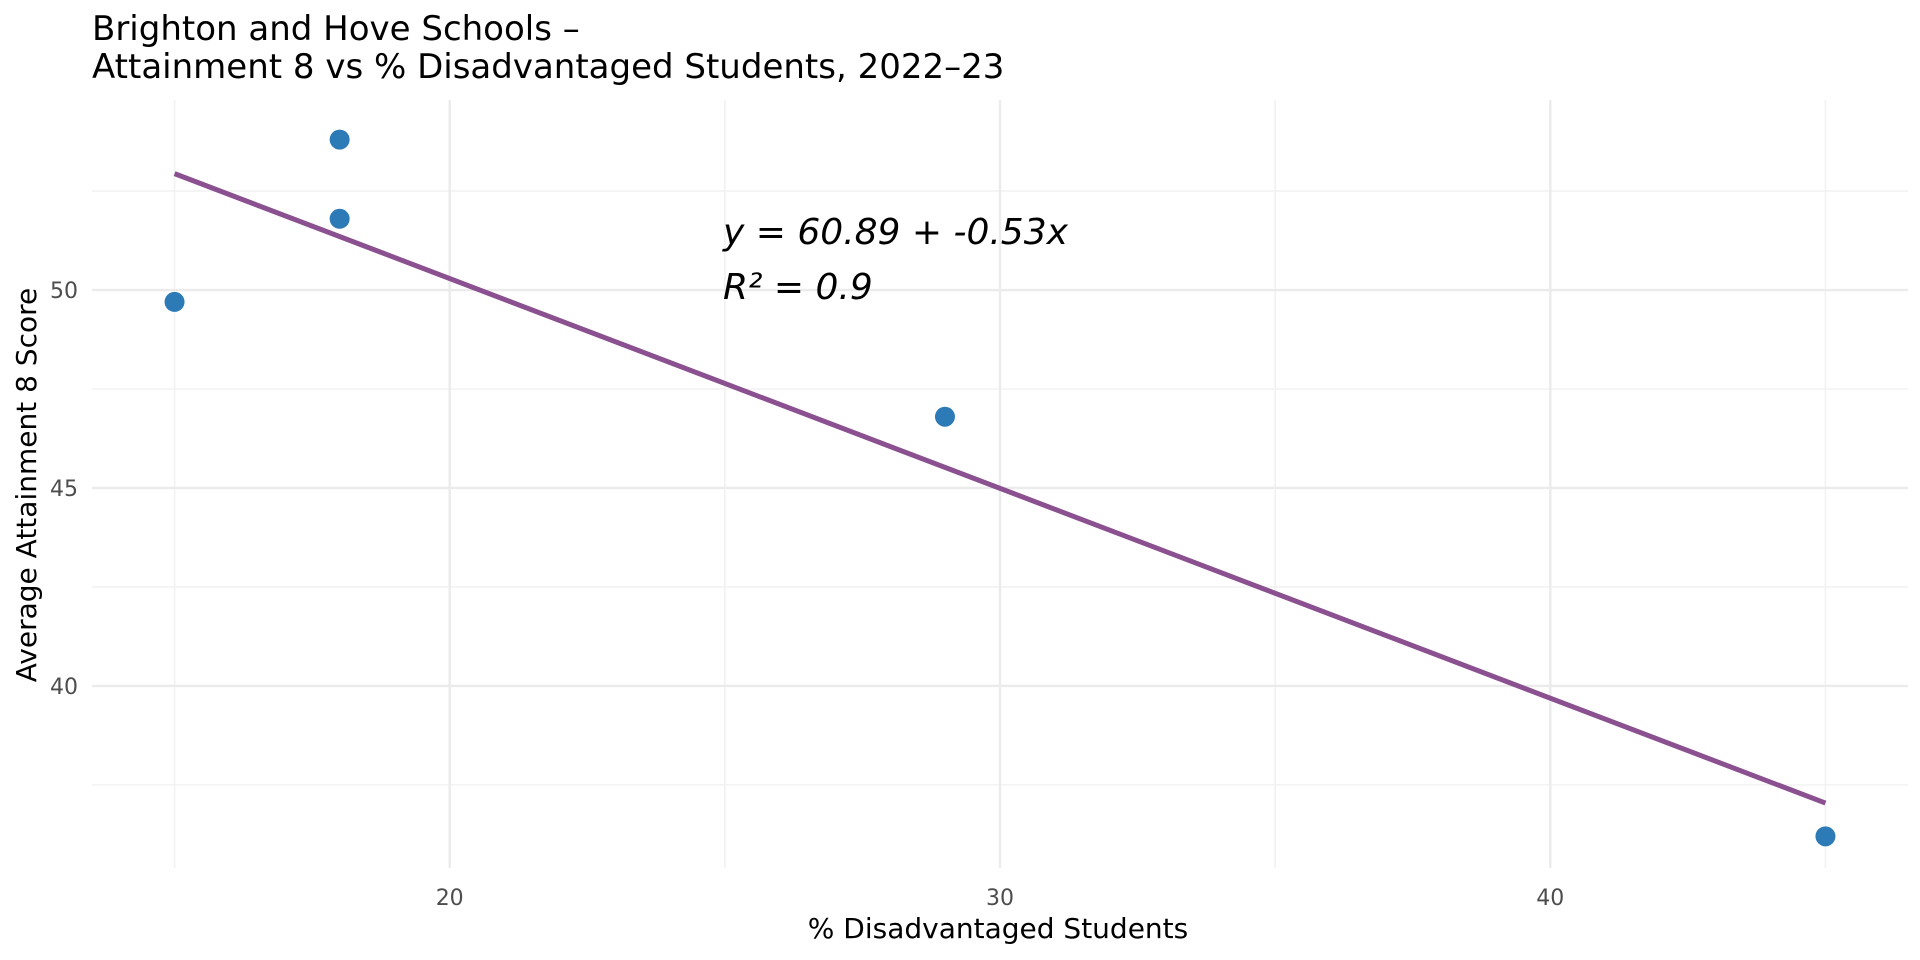 This screenshot has width=1920, height=960. I want to click on x-axis-ticks: 20 30 40, so click(1000, 898).